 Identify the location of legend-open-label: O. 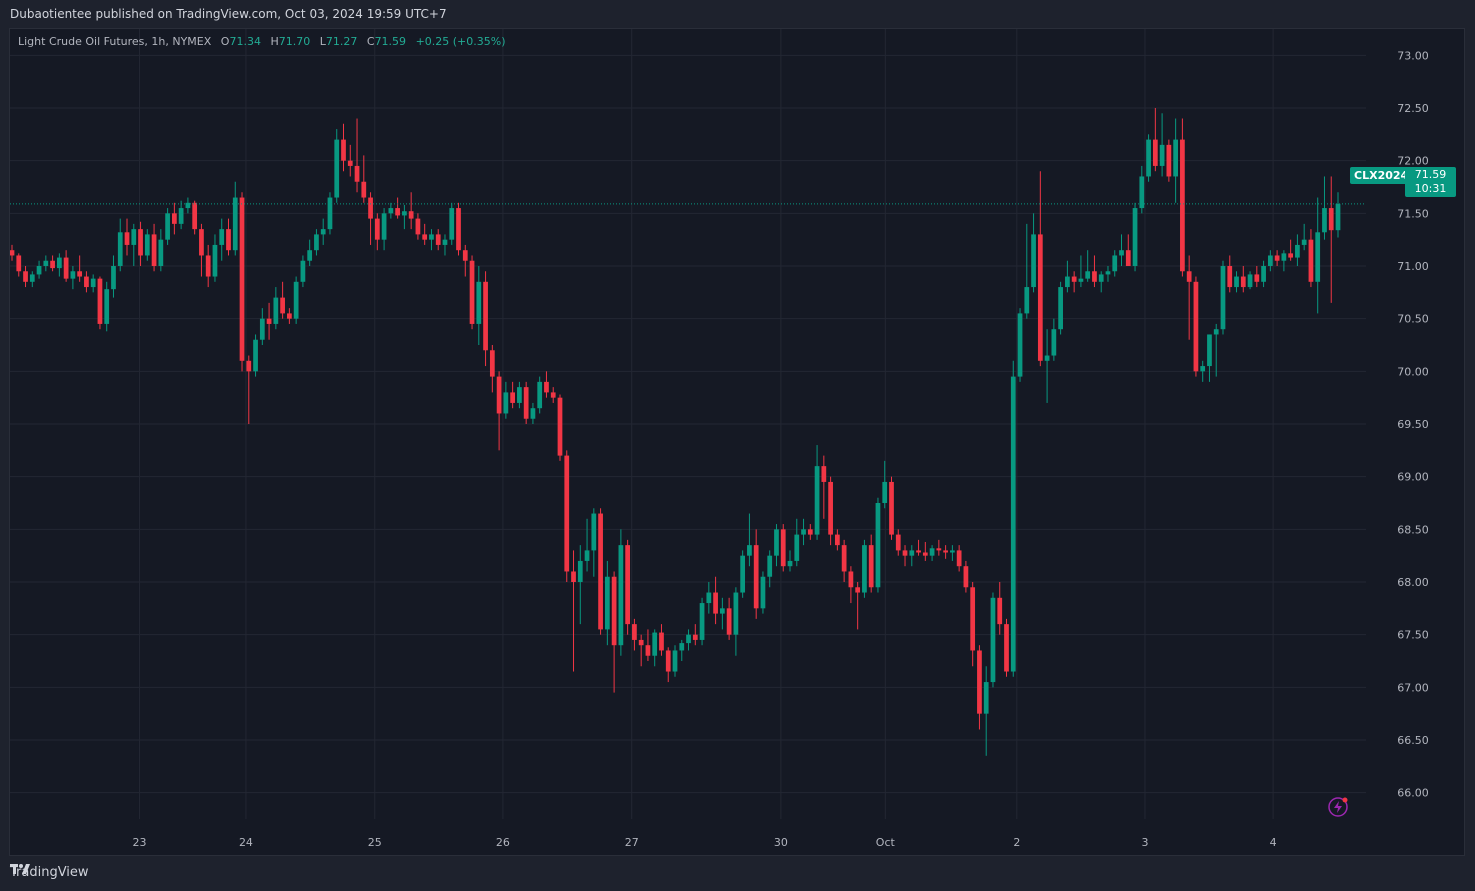
(225, 41).